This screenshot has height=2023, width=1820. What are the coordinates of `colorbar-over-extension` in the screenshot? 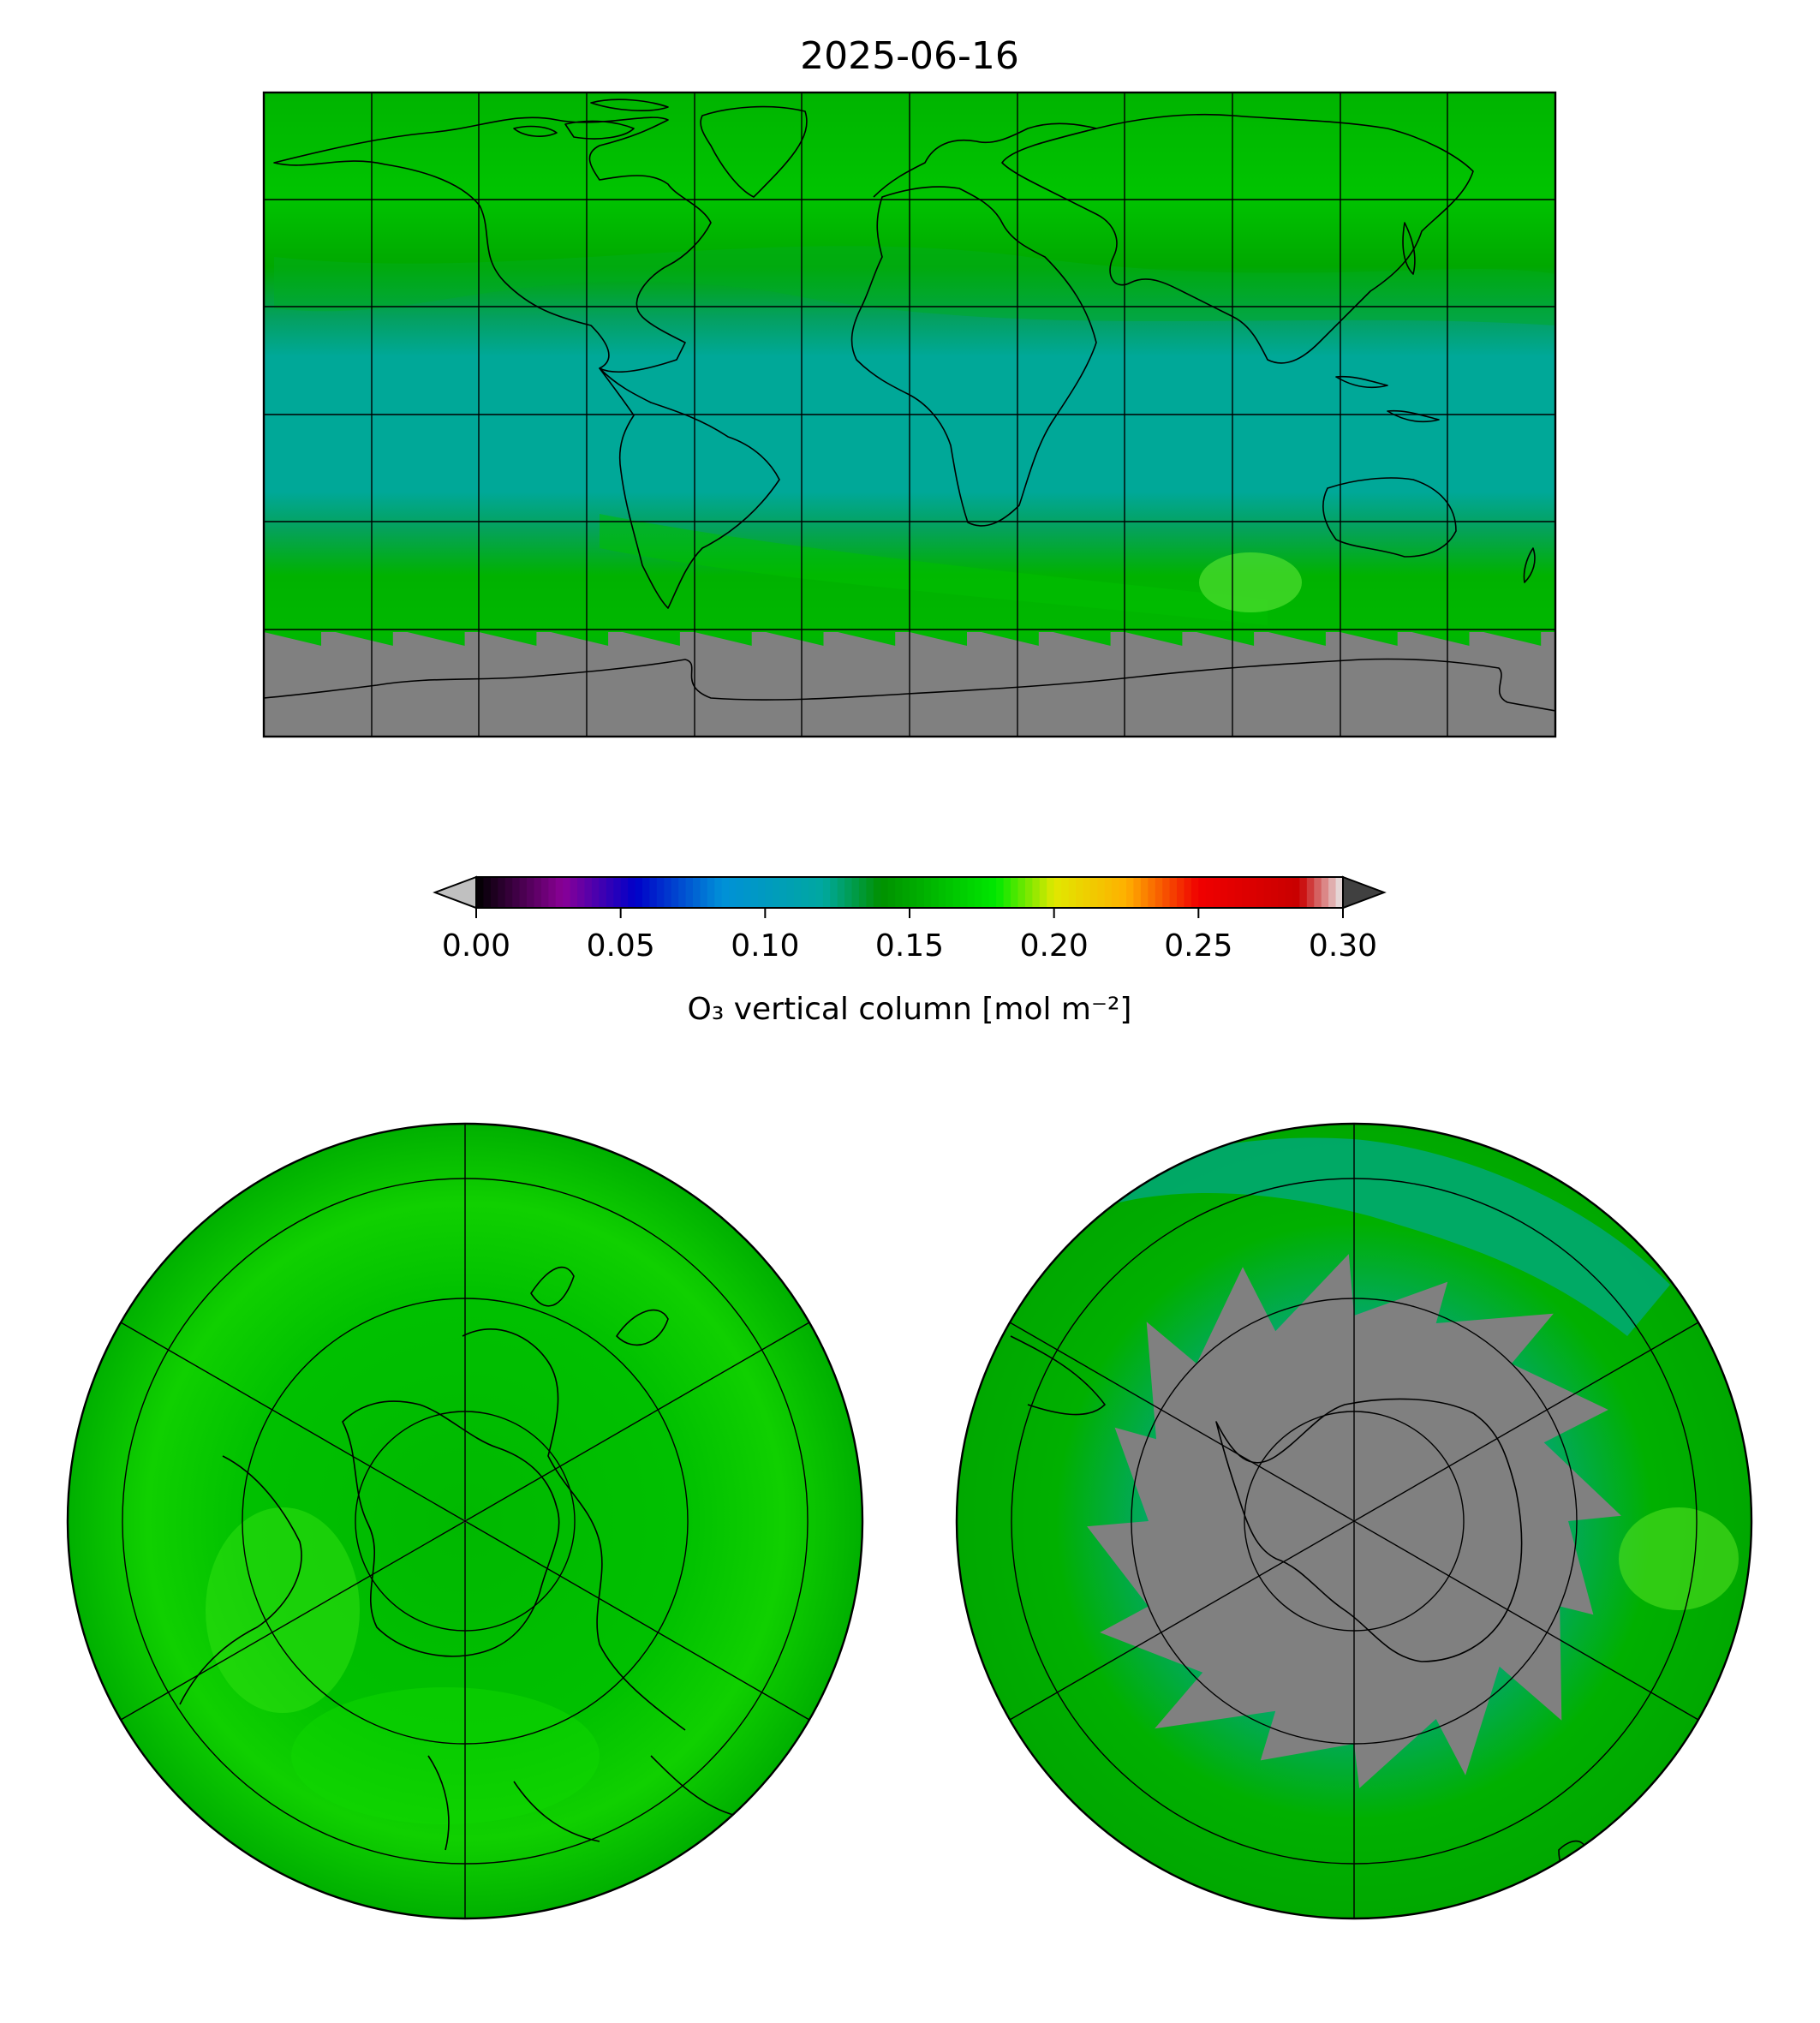 It's located at (1364, 892).